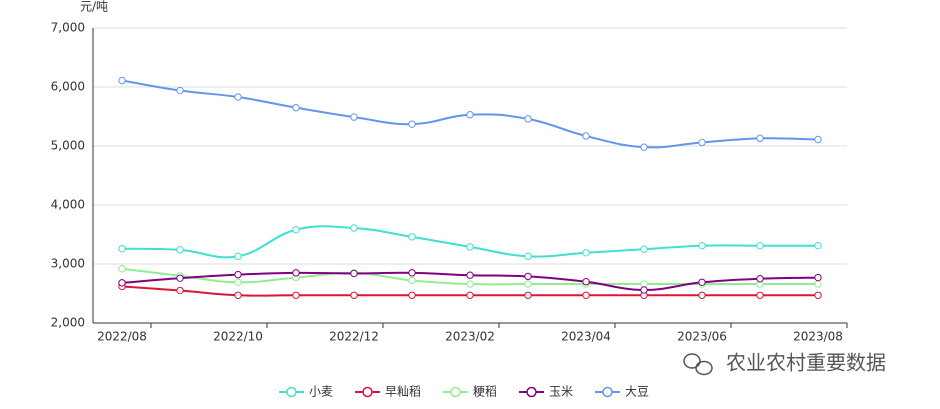  Describe the element at coordinates (622, 392) in the screenshot. I see `legend-item: 大豆` at that location.